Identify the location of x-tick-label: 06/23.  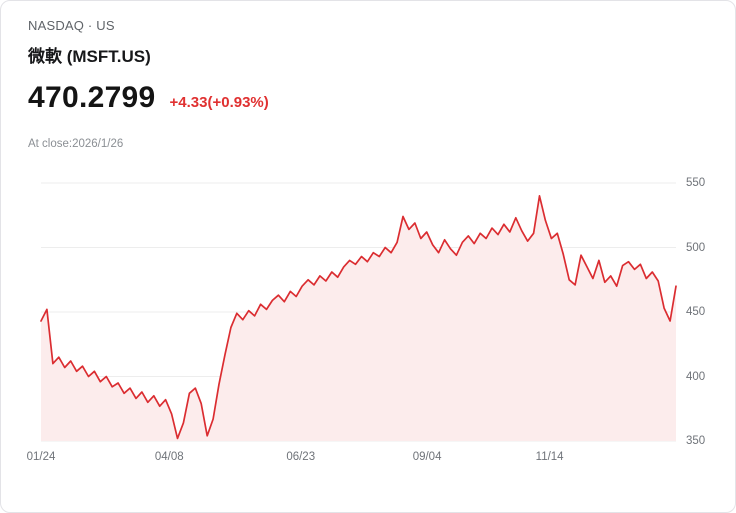
(301, 457).